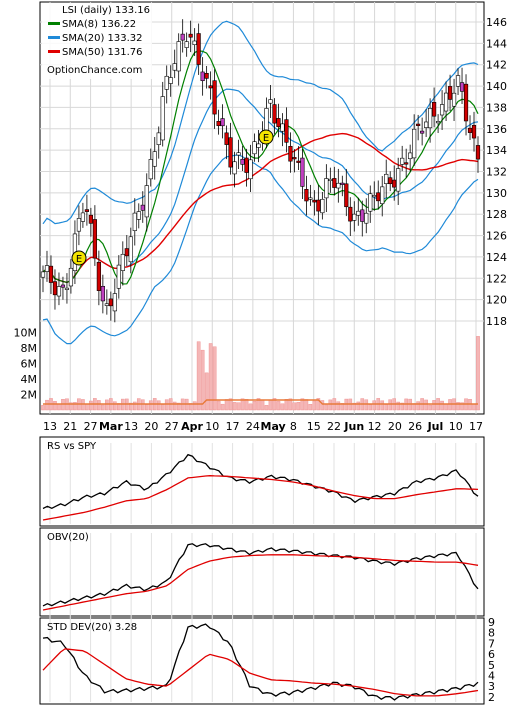  What do you see at coordinates (496, 321) in the screenshot?
I see `y-tick-label: 118` at bounding box center [496, 321].